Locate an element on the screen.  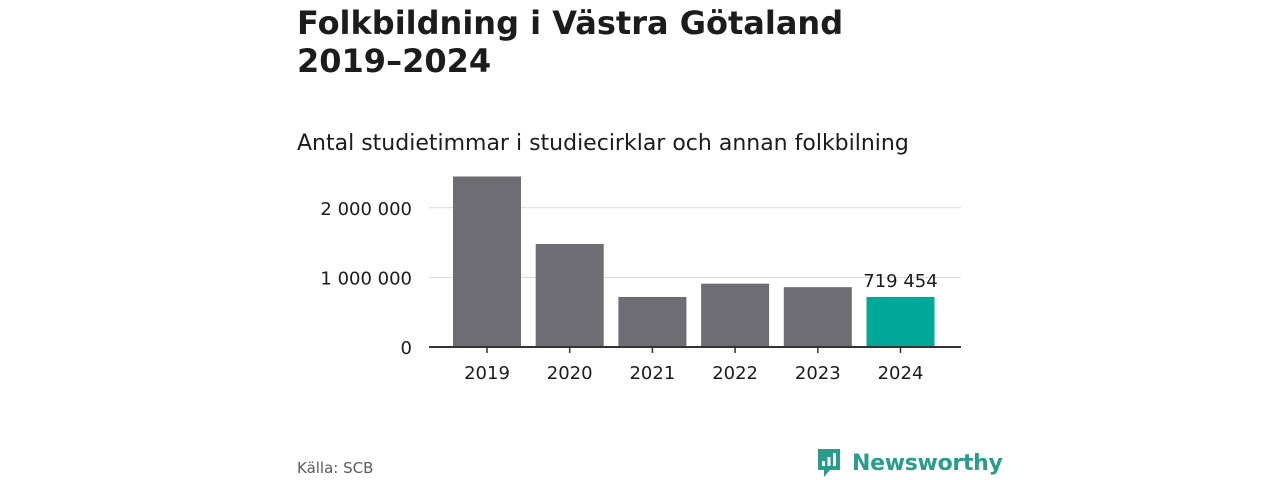
x-tick-label: 2023 is located at coordinates (818, 373).